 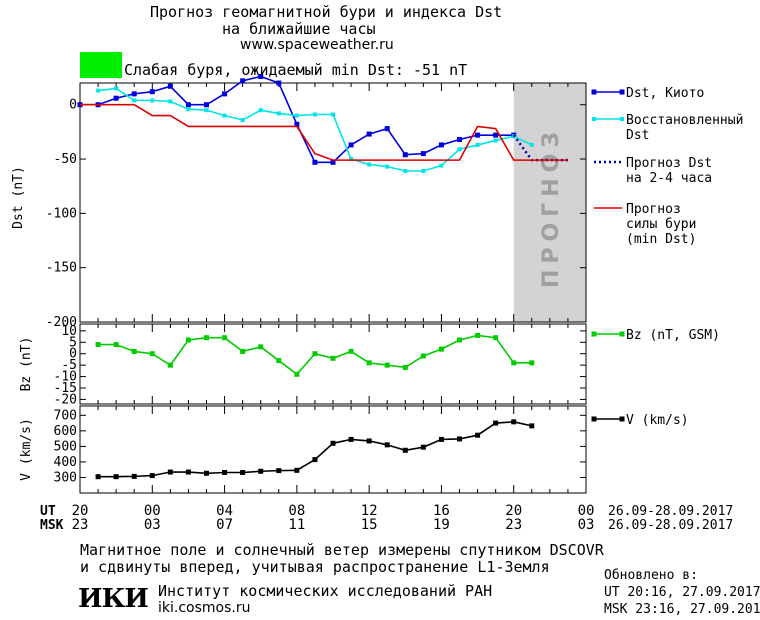 I want to click on y-tick-label: -50, so click(x=65, y=159).